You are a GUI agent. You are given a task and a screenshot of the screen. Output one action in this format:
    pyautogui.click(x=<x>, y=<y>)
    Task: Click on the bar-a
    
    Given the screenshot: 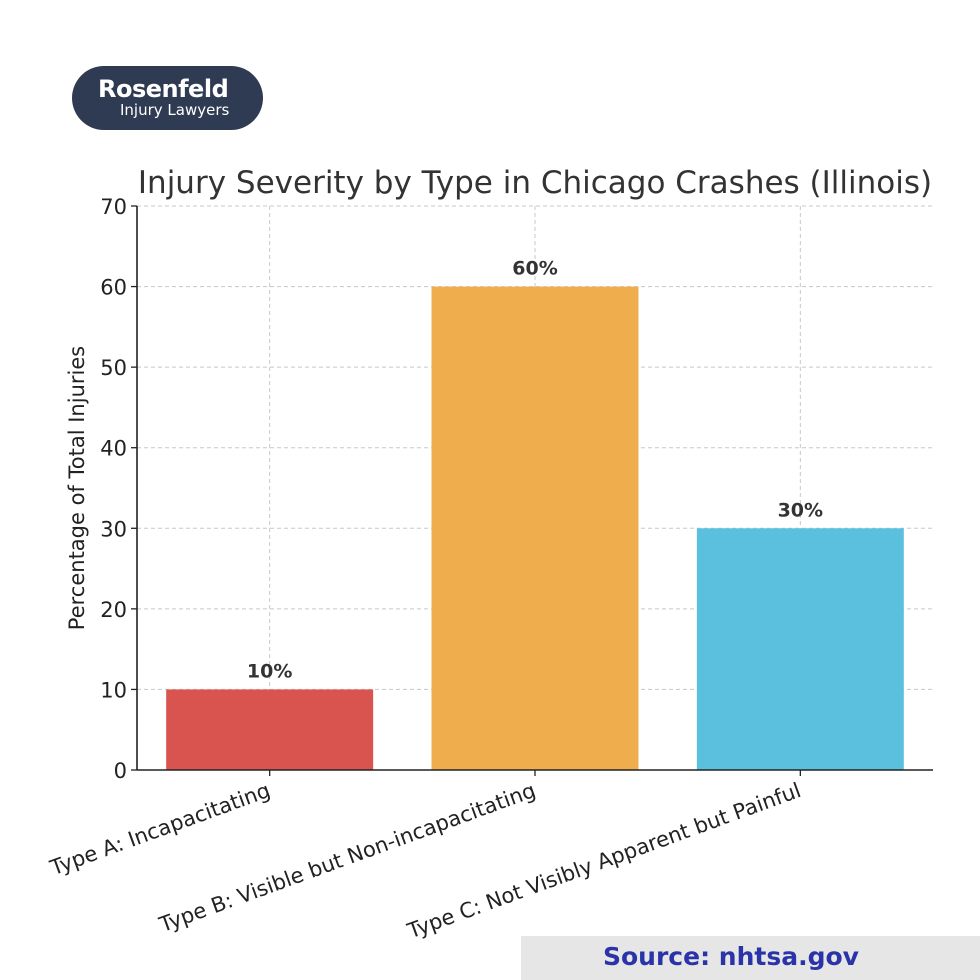 What is the action you would take?
    pyautogui.click(x=270, y=729)
    